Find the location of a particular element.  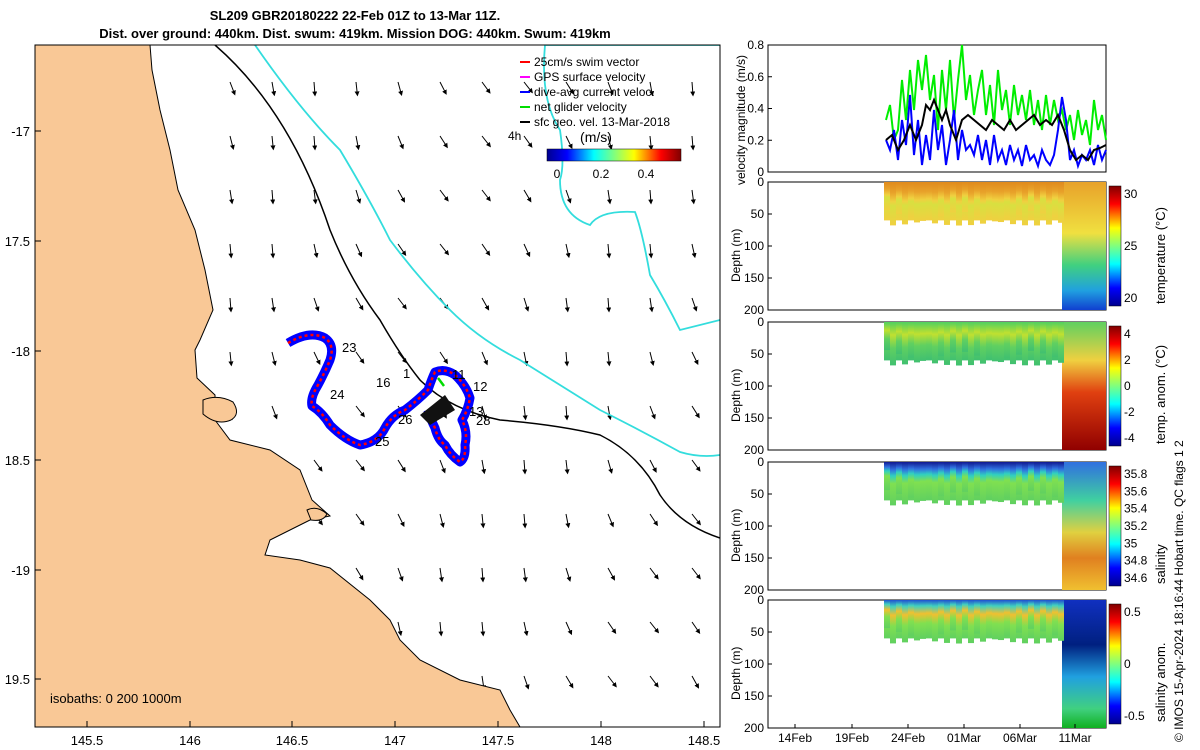

track-day-label: 24 is located at coordinates (337, 394).